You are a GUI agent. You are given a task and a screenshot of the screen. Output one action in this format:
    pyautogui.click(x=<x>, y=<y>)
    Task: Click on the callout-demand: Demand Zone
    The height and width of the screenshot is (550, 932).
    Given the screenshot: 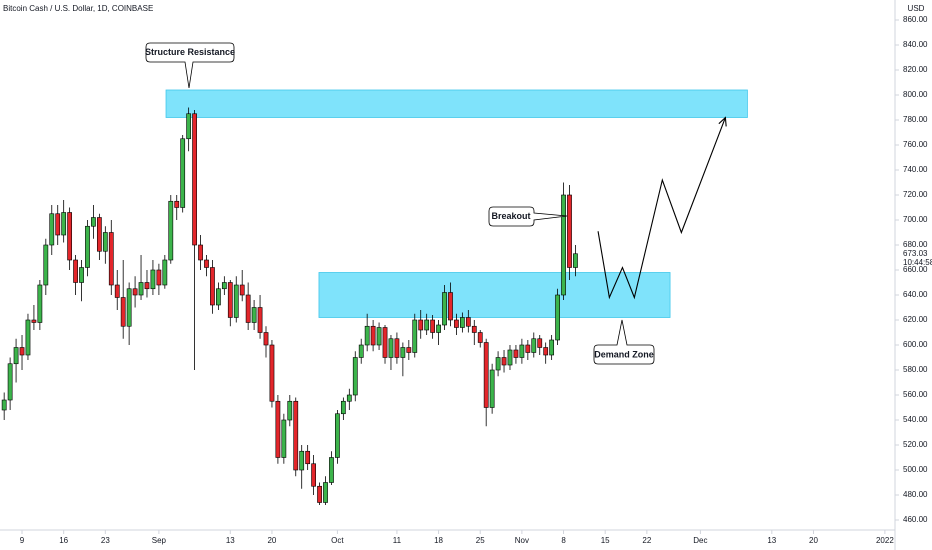 What is the action you would take?
    pyautogui.click(x=624, y=342)
    